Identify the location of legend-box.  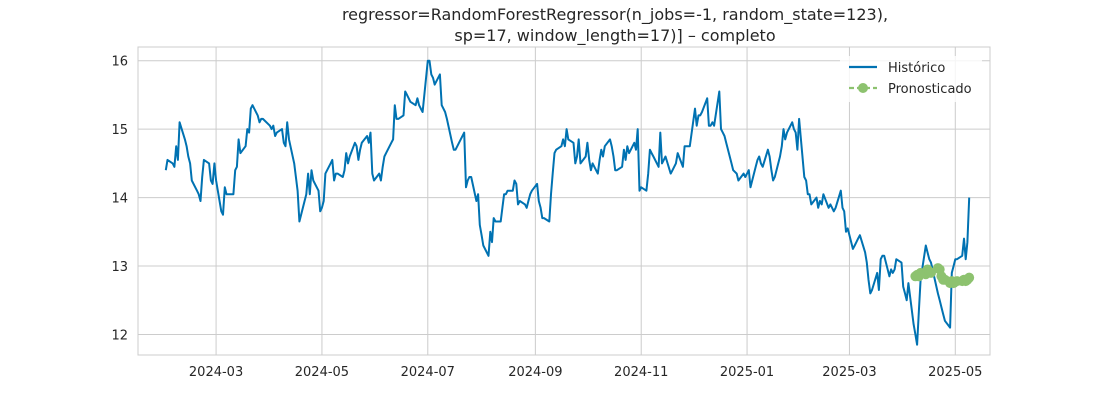
(911, 79).